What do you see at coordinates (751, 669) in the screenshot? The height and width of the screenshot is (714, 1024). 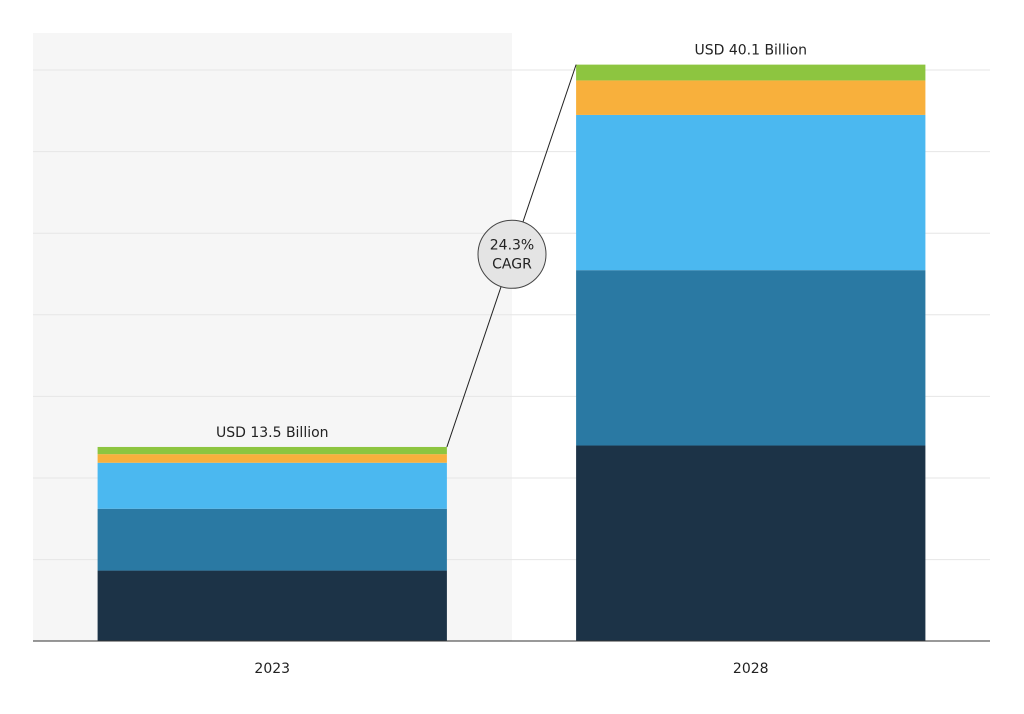 I see `x-tick-label: 2028` at bounding box center [751, 669].